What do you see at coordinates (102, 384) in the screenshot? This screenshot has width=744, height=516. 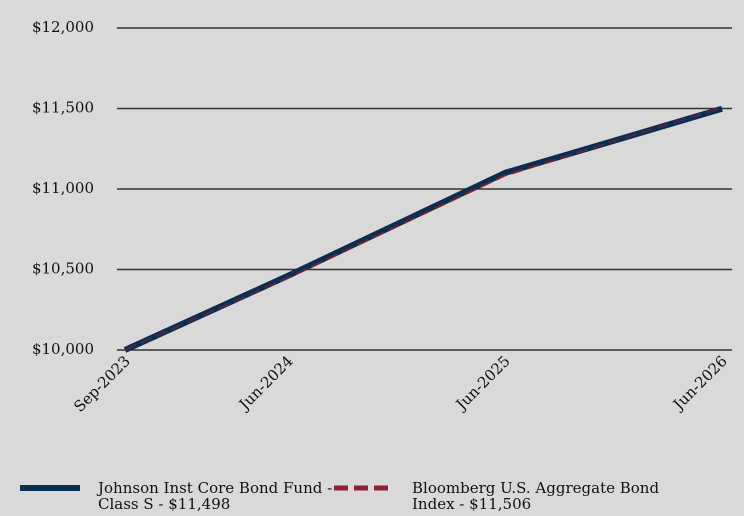 I see `x-tick-label: Sep-2023` at bounding box center [102, 384].